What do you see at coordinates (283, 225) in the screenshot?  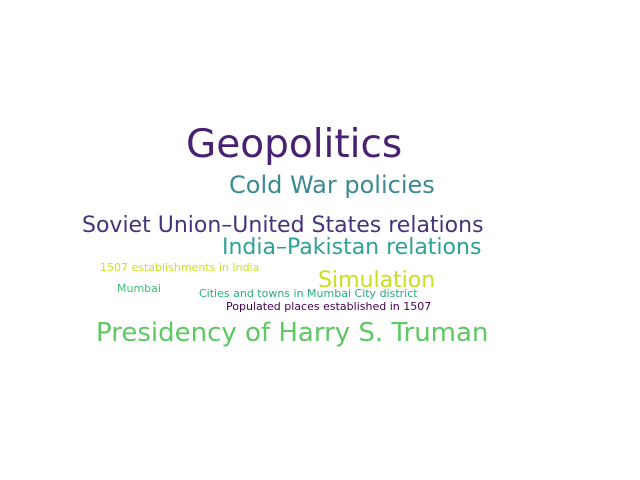 I see `word-soviet-us-relations: Soviet Union–United States relations` at bounding box center [283, 225].